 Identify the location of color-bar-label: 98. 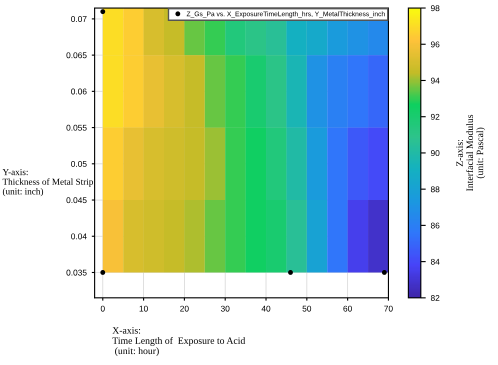
(435, 8).